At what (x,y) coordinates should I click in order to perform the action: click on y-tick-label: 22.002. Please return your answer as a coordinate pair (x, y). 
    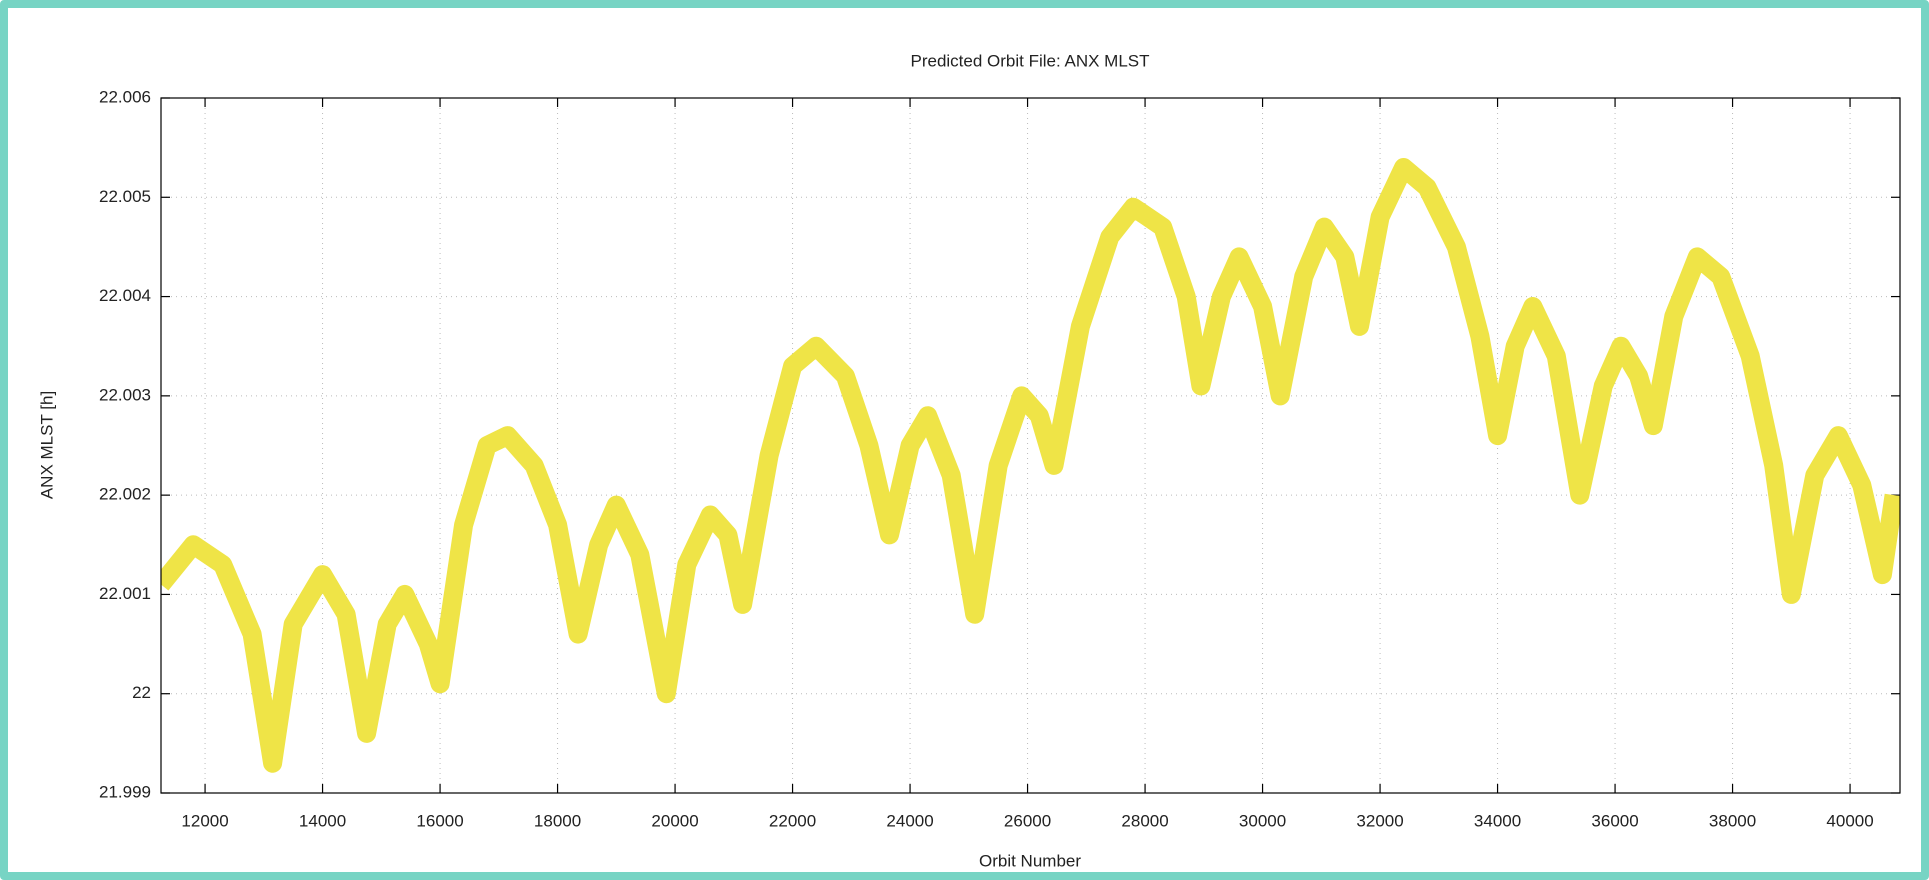
    Looking at the image, I should click on (125, 494).